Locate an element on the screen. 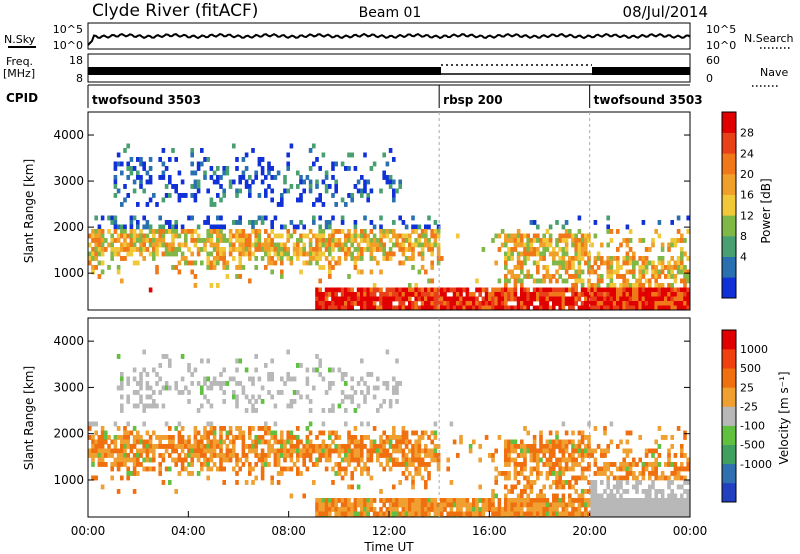  power-colorbar-swatch is located at coordinates (729, 205).